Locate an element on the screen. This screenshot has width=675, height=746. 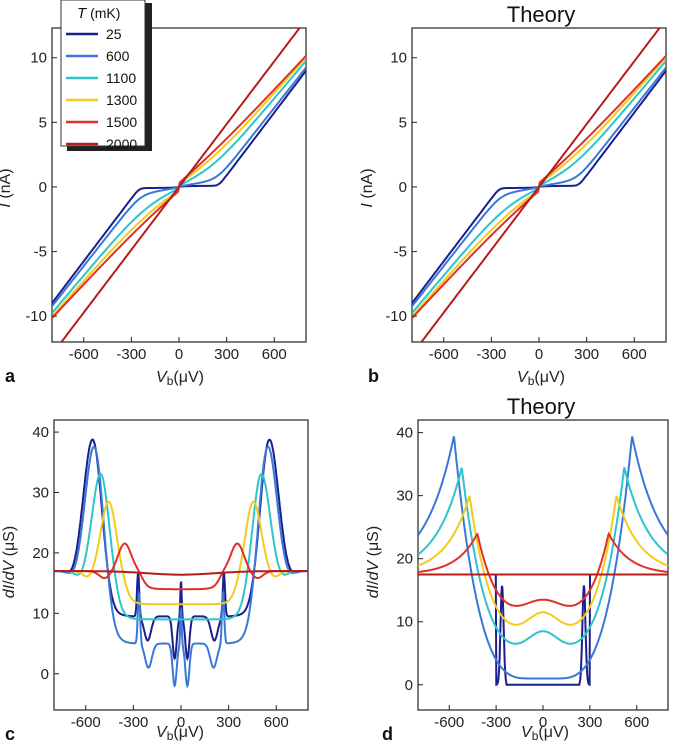
panel-b-xtick-label: 300 is located at coordinates (586, 354).